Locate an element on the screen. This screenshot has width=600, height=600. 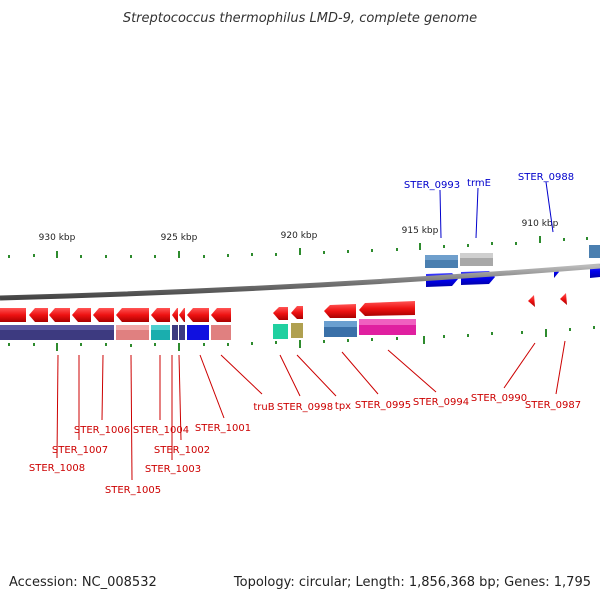
scale-tick-915: 915 kbp is located at coordinates (420, 231).